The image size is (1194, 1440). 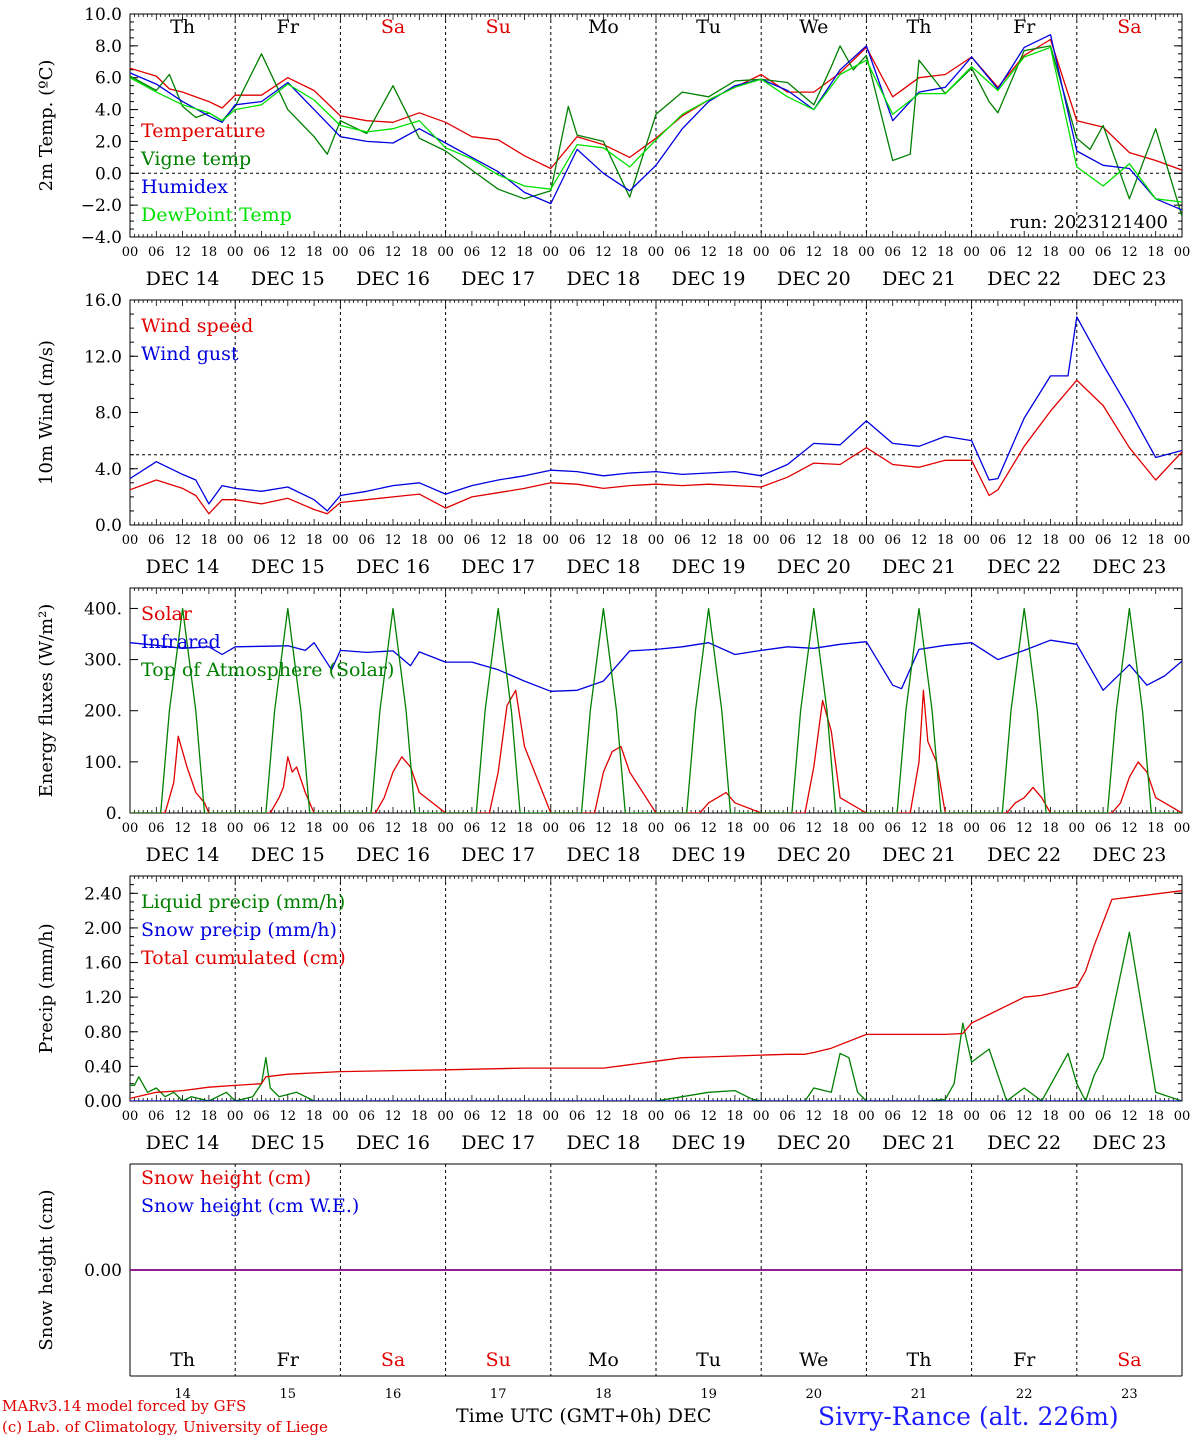 What do you see at coordinates (190, 354) in the screenshot?
I see `legend-entry: Wind gust` at bounding box center [190, 354].